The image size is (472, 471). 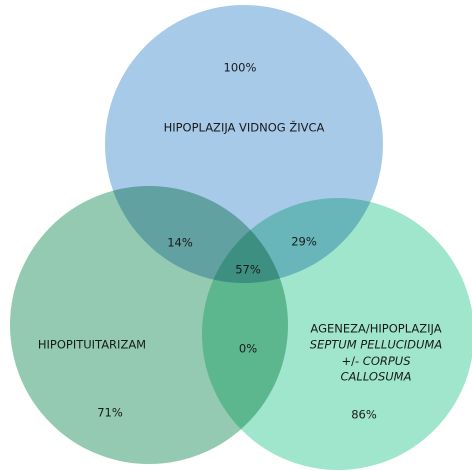 What do you see at coordinates (375, 329) in the screenshot?
I see `set-label-line: AGENEZA/HIPOPLAZIJA` at bounding box center [375, 329].